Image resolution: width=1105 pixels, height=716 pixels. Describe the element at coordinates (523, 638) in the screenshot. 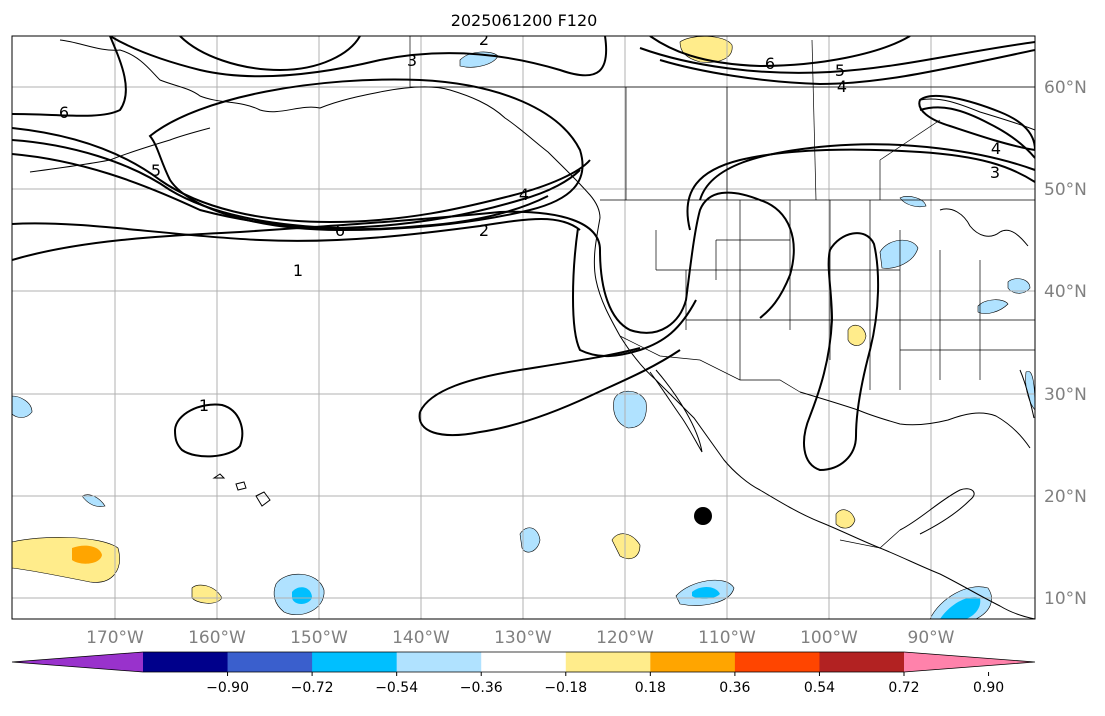

I see `lon-label: 130°W` at that location.